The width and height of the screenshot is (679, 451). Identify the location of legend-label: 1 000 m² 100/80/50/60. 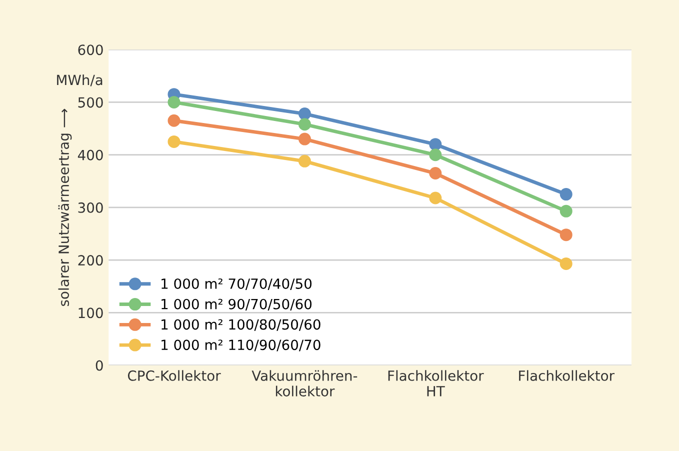
(241, 325).